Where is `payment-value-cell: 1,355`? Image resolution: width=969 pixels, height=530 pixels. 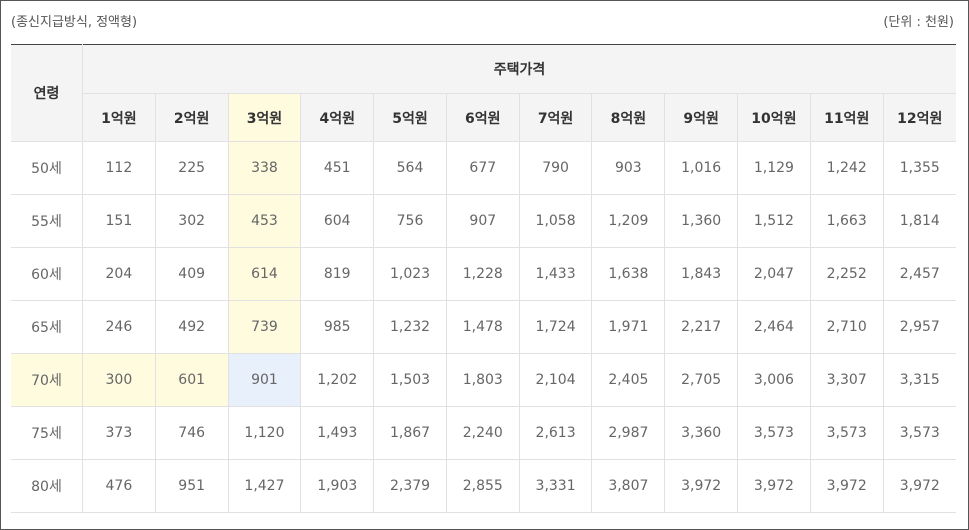
payment-value-cell: 1,355 is located at coordinates (919, 168).